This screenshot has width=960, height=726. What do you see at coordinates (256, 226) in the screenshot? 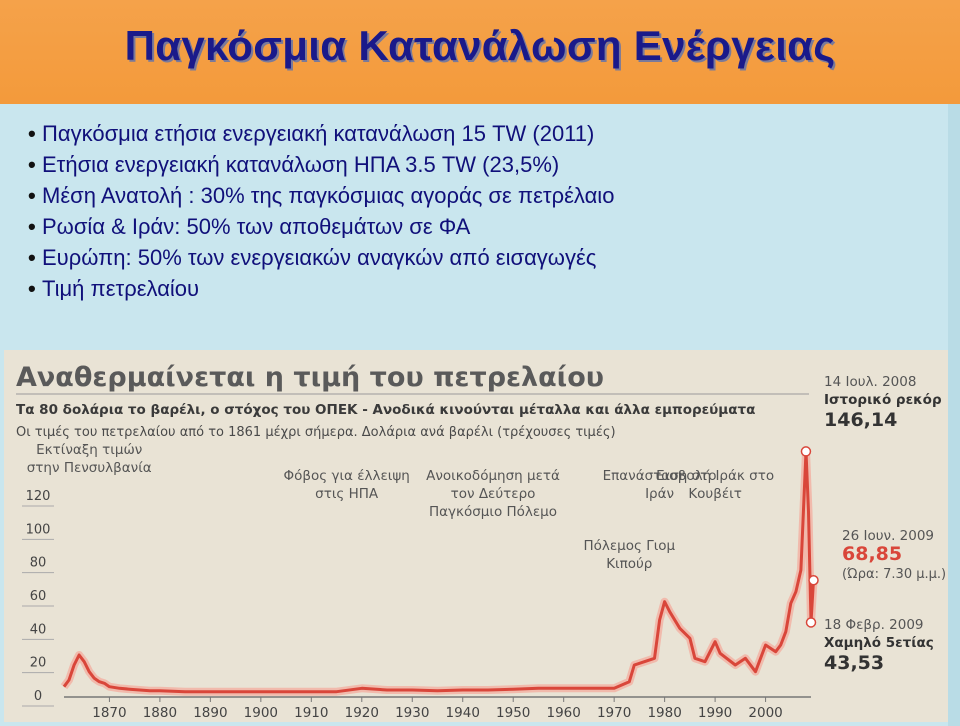
I see `bullet-text: Ρωσία & Ιράν: 50% των αποθεμάτων σε ΦΑ` at bounding box center [256, 226].